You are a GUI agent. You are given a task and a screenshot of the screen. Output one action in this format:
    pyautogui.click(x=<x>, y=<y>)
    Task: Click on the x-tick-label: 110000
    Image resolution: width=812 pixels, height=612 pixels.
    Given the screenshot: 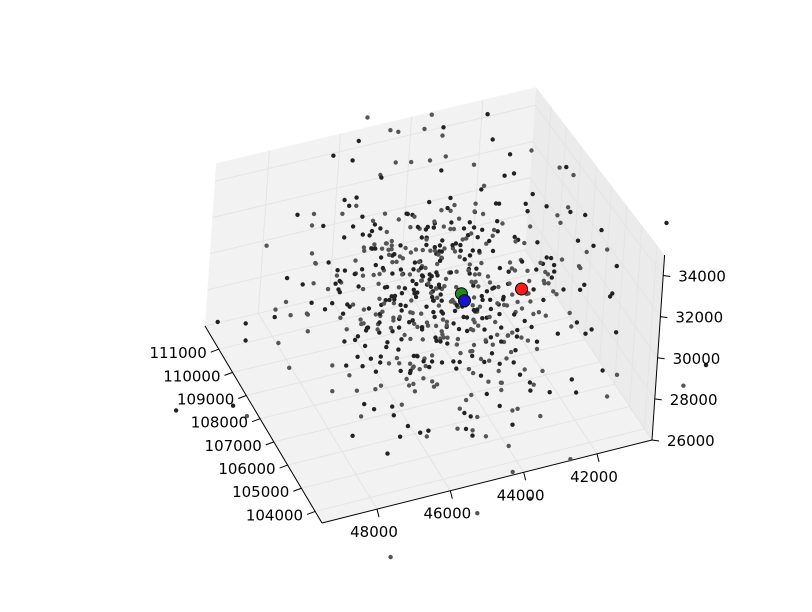 What is the action you would take?
    pyautogui.click(x=191, y=376)
    